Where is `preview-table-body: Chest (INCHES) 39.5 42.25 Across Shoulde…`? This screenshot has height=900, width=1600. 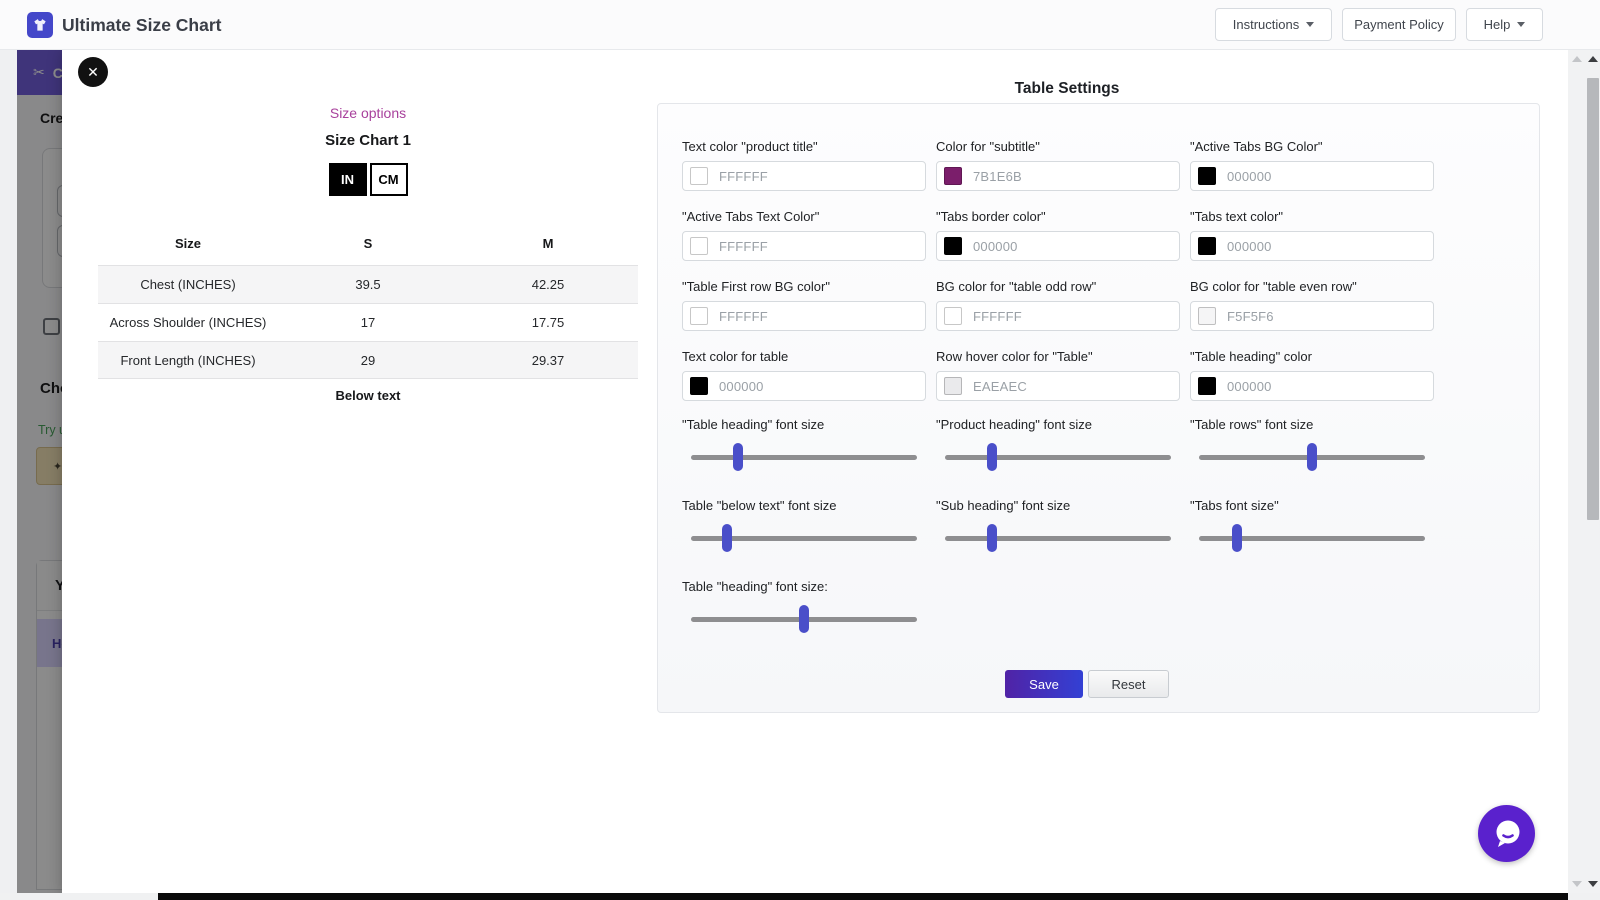
preview-table-body: Chest (INCHES) 39.5 42.25 Across Shoulde… is located at coordinates (368, 322).